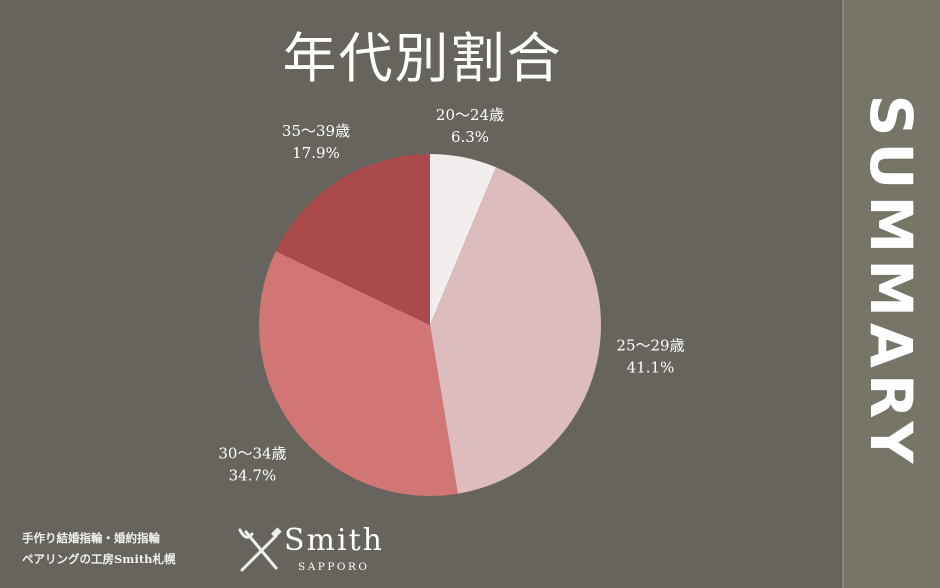  What do you see at coordinates (252, 453) in the screenshot?
I see `slice-category-label: 30〜34歳` at bounding box center [252, 453].